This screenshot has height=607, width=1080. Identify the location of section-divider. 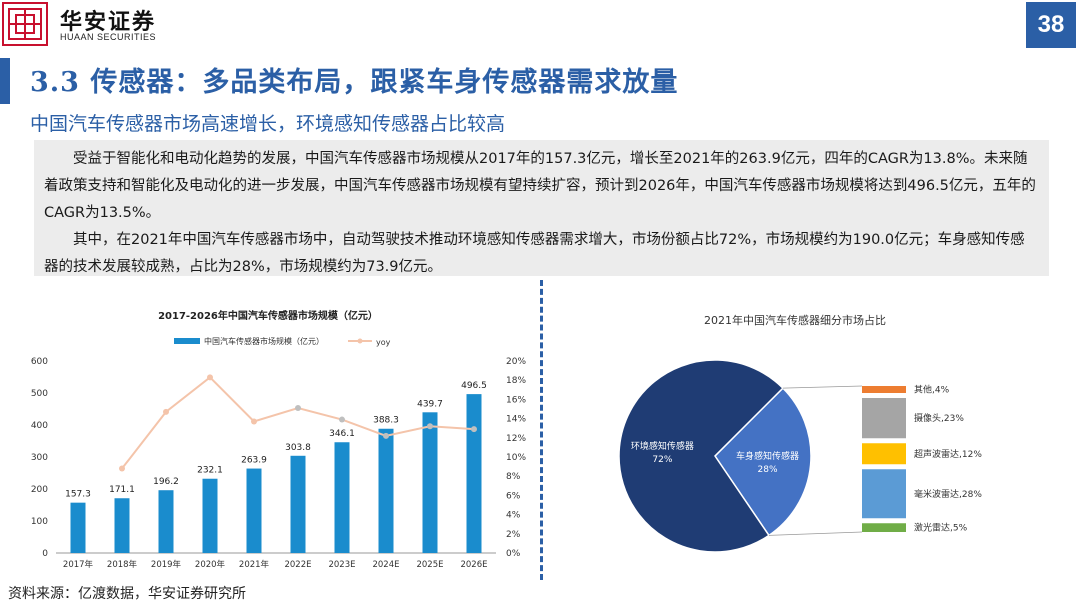
(541, 430).